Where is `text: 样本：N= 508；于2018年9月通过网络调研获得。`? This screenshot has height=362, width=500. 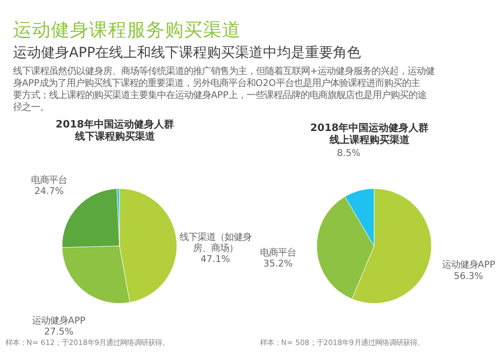
text: 样本：N= 508；于2018年9月通过网络调研获得。 is located at coordinates (342, 343).